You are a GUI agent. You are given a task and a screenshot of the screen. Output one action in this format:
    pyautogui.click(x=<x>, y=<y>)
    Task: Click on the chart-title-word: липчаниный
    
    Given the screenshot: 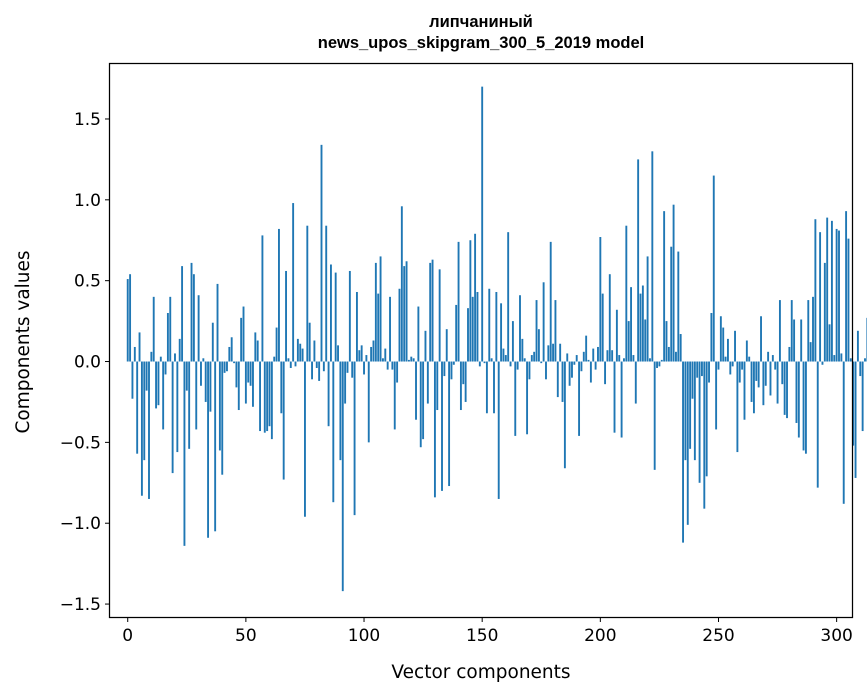 What is the action you would take?
    pyautogui.click(x=481, y=22)
    